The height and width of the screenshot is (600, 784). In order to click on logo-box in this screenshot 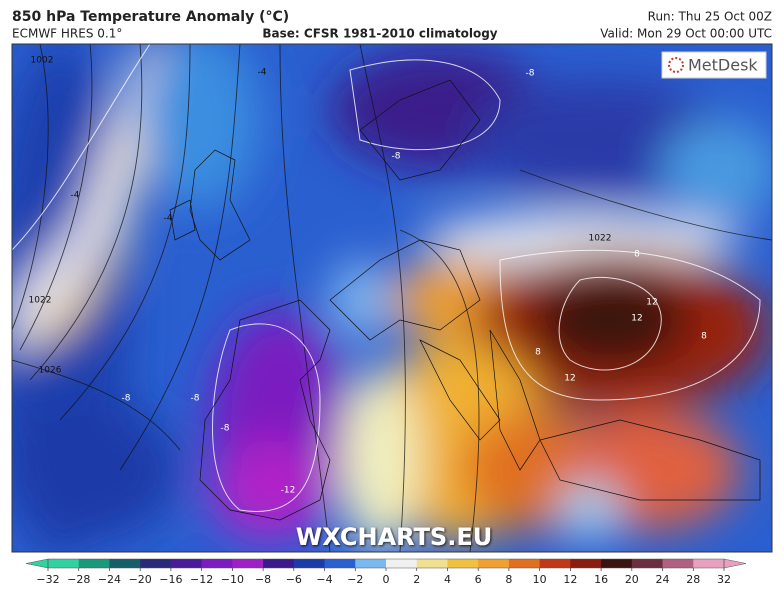, I will do `click(714, 65)`.